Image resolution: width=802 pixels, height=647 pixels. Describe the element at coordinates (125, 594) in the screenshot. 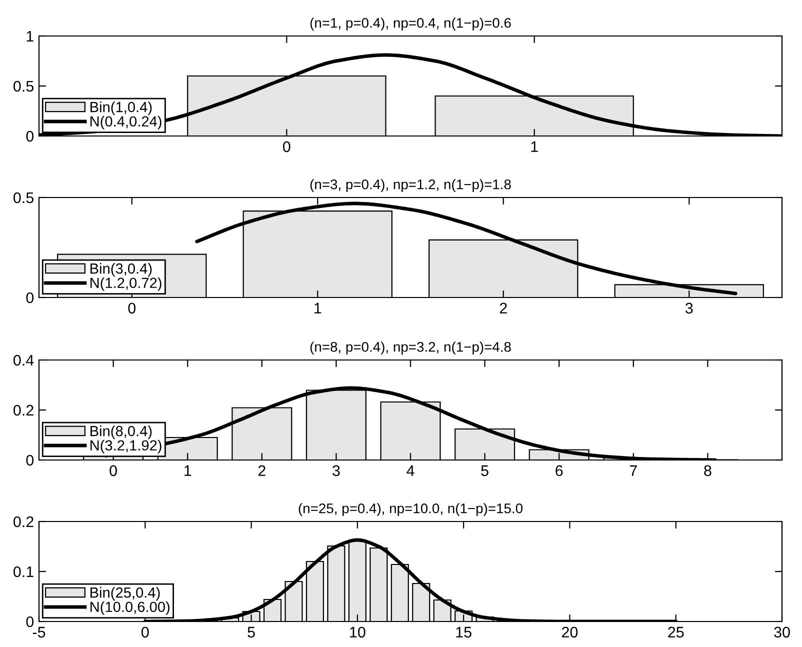

I see `legend-label: Bin(25,0.4)` at that location.